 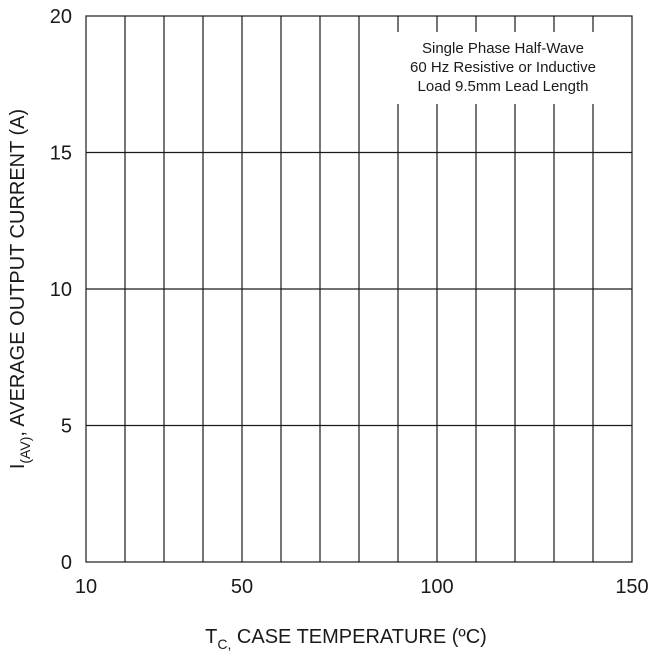 I want to click on annotation-line: Load 9.5mm Lead Length, so click(x=503, y=86).